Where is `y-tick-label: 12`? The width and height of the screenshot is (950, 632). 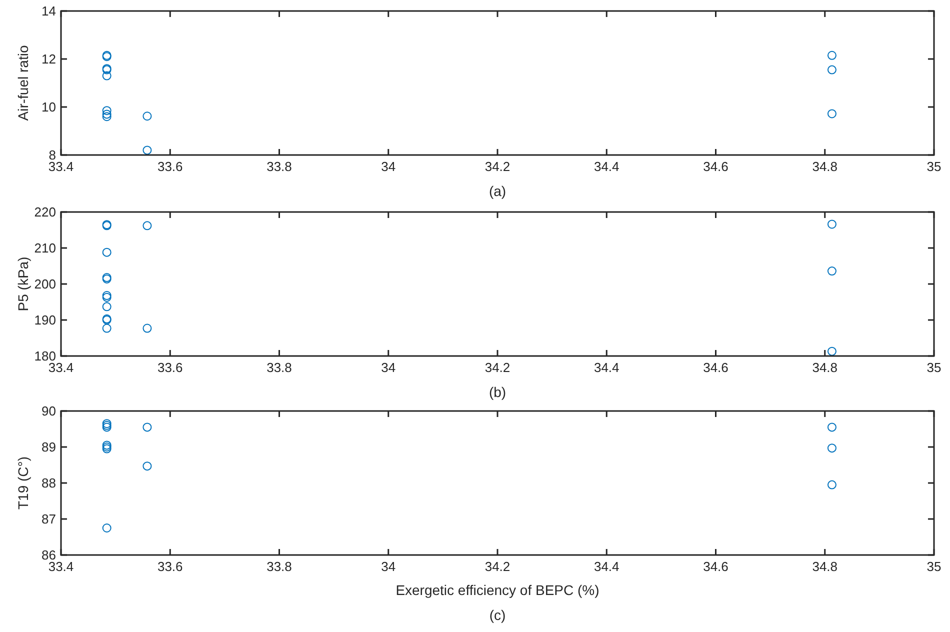
y-tick-label: 12 is located at coordinates (49, 59).